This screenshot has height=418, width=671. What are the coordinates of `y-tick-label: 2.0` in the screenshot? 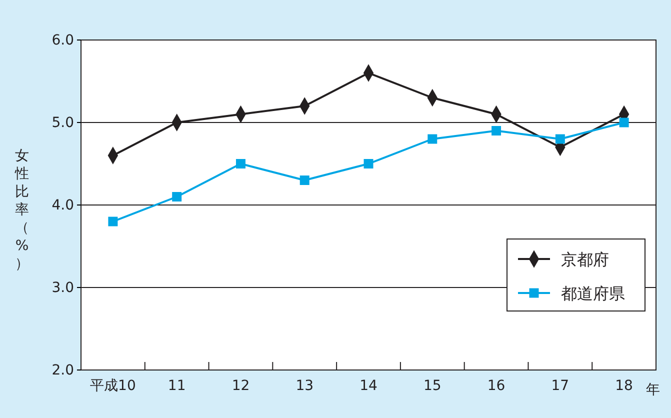 It's located at (63, 370).